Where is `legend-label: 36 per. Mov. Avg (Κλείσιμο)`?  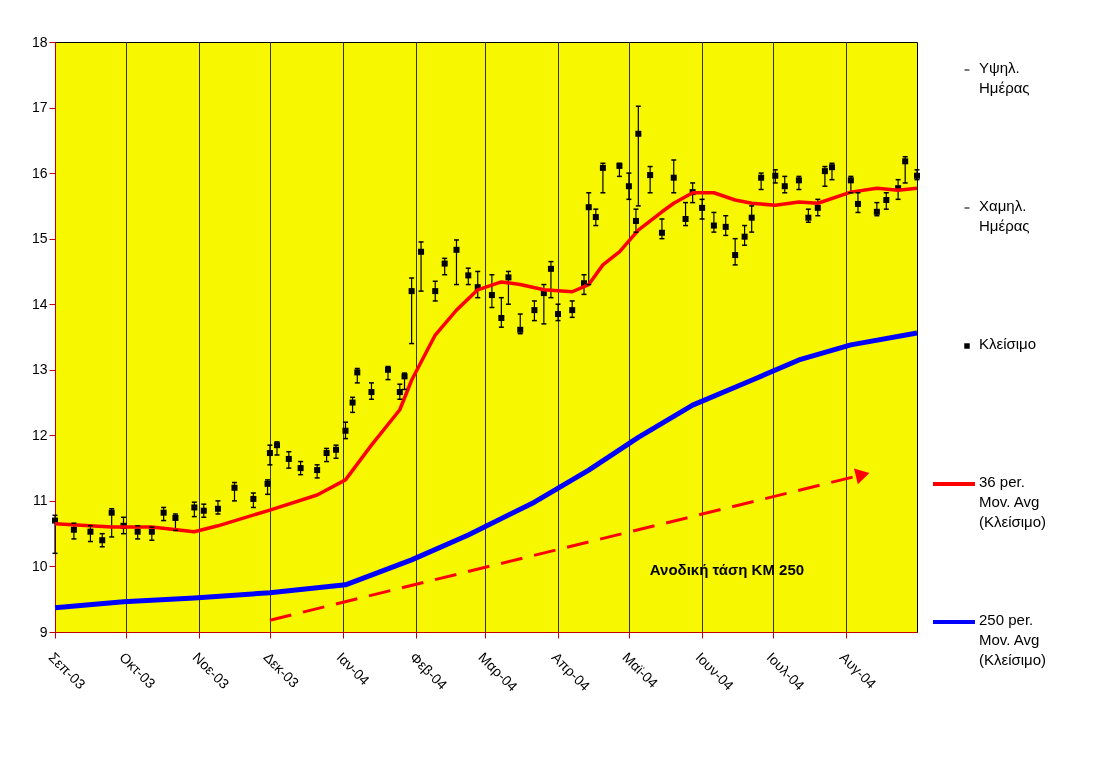 legend-label: 36 per. Mov. Avg (Κλείσιμο) is located at coordinates (1013, 501).